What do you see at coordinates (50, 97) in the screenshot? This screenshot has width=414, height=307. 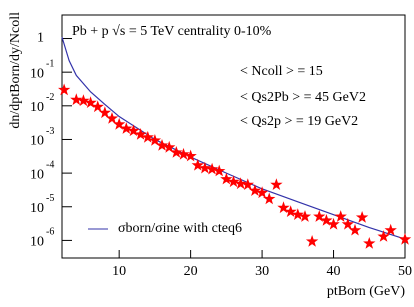 I see `y-tick-exponent: -2` at bounding box center [50, 97].